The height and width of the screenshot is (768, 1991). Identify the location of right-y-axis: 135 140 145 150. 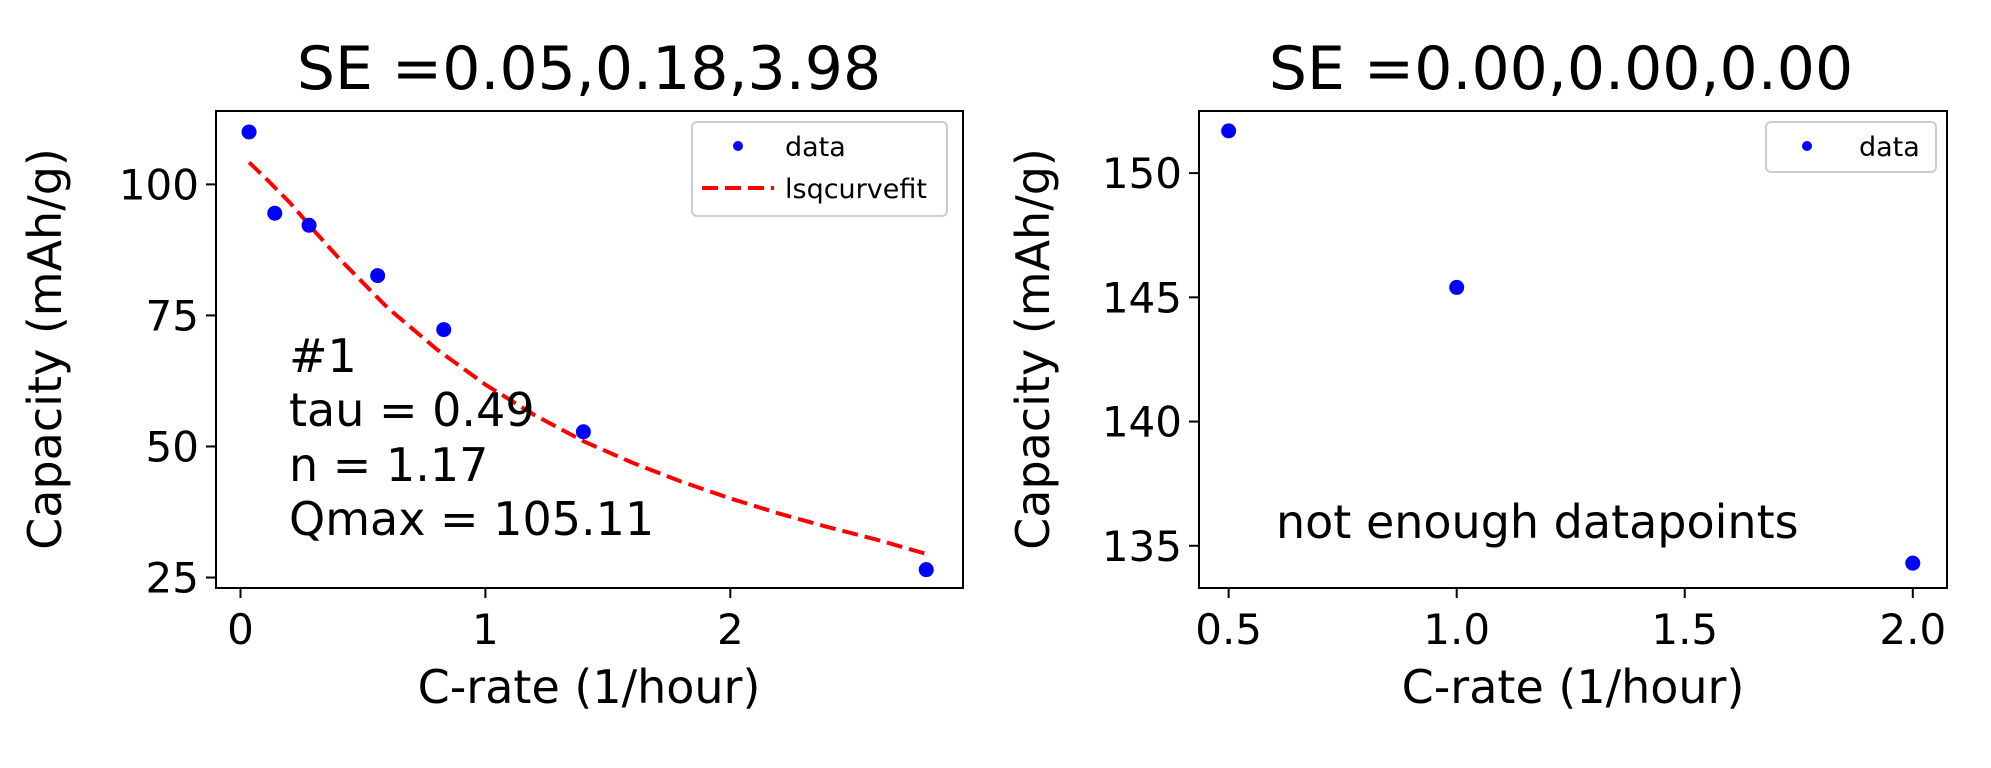
(1150, 360).